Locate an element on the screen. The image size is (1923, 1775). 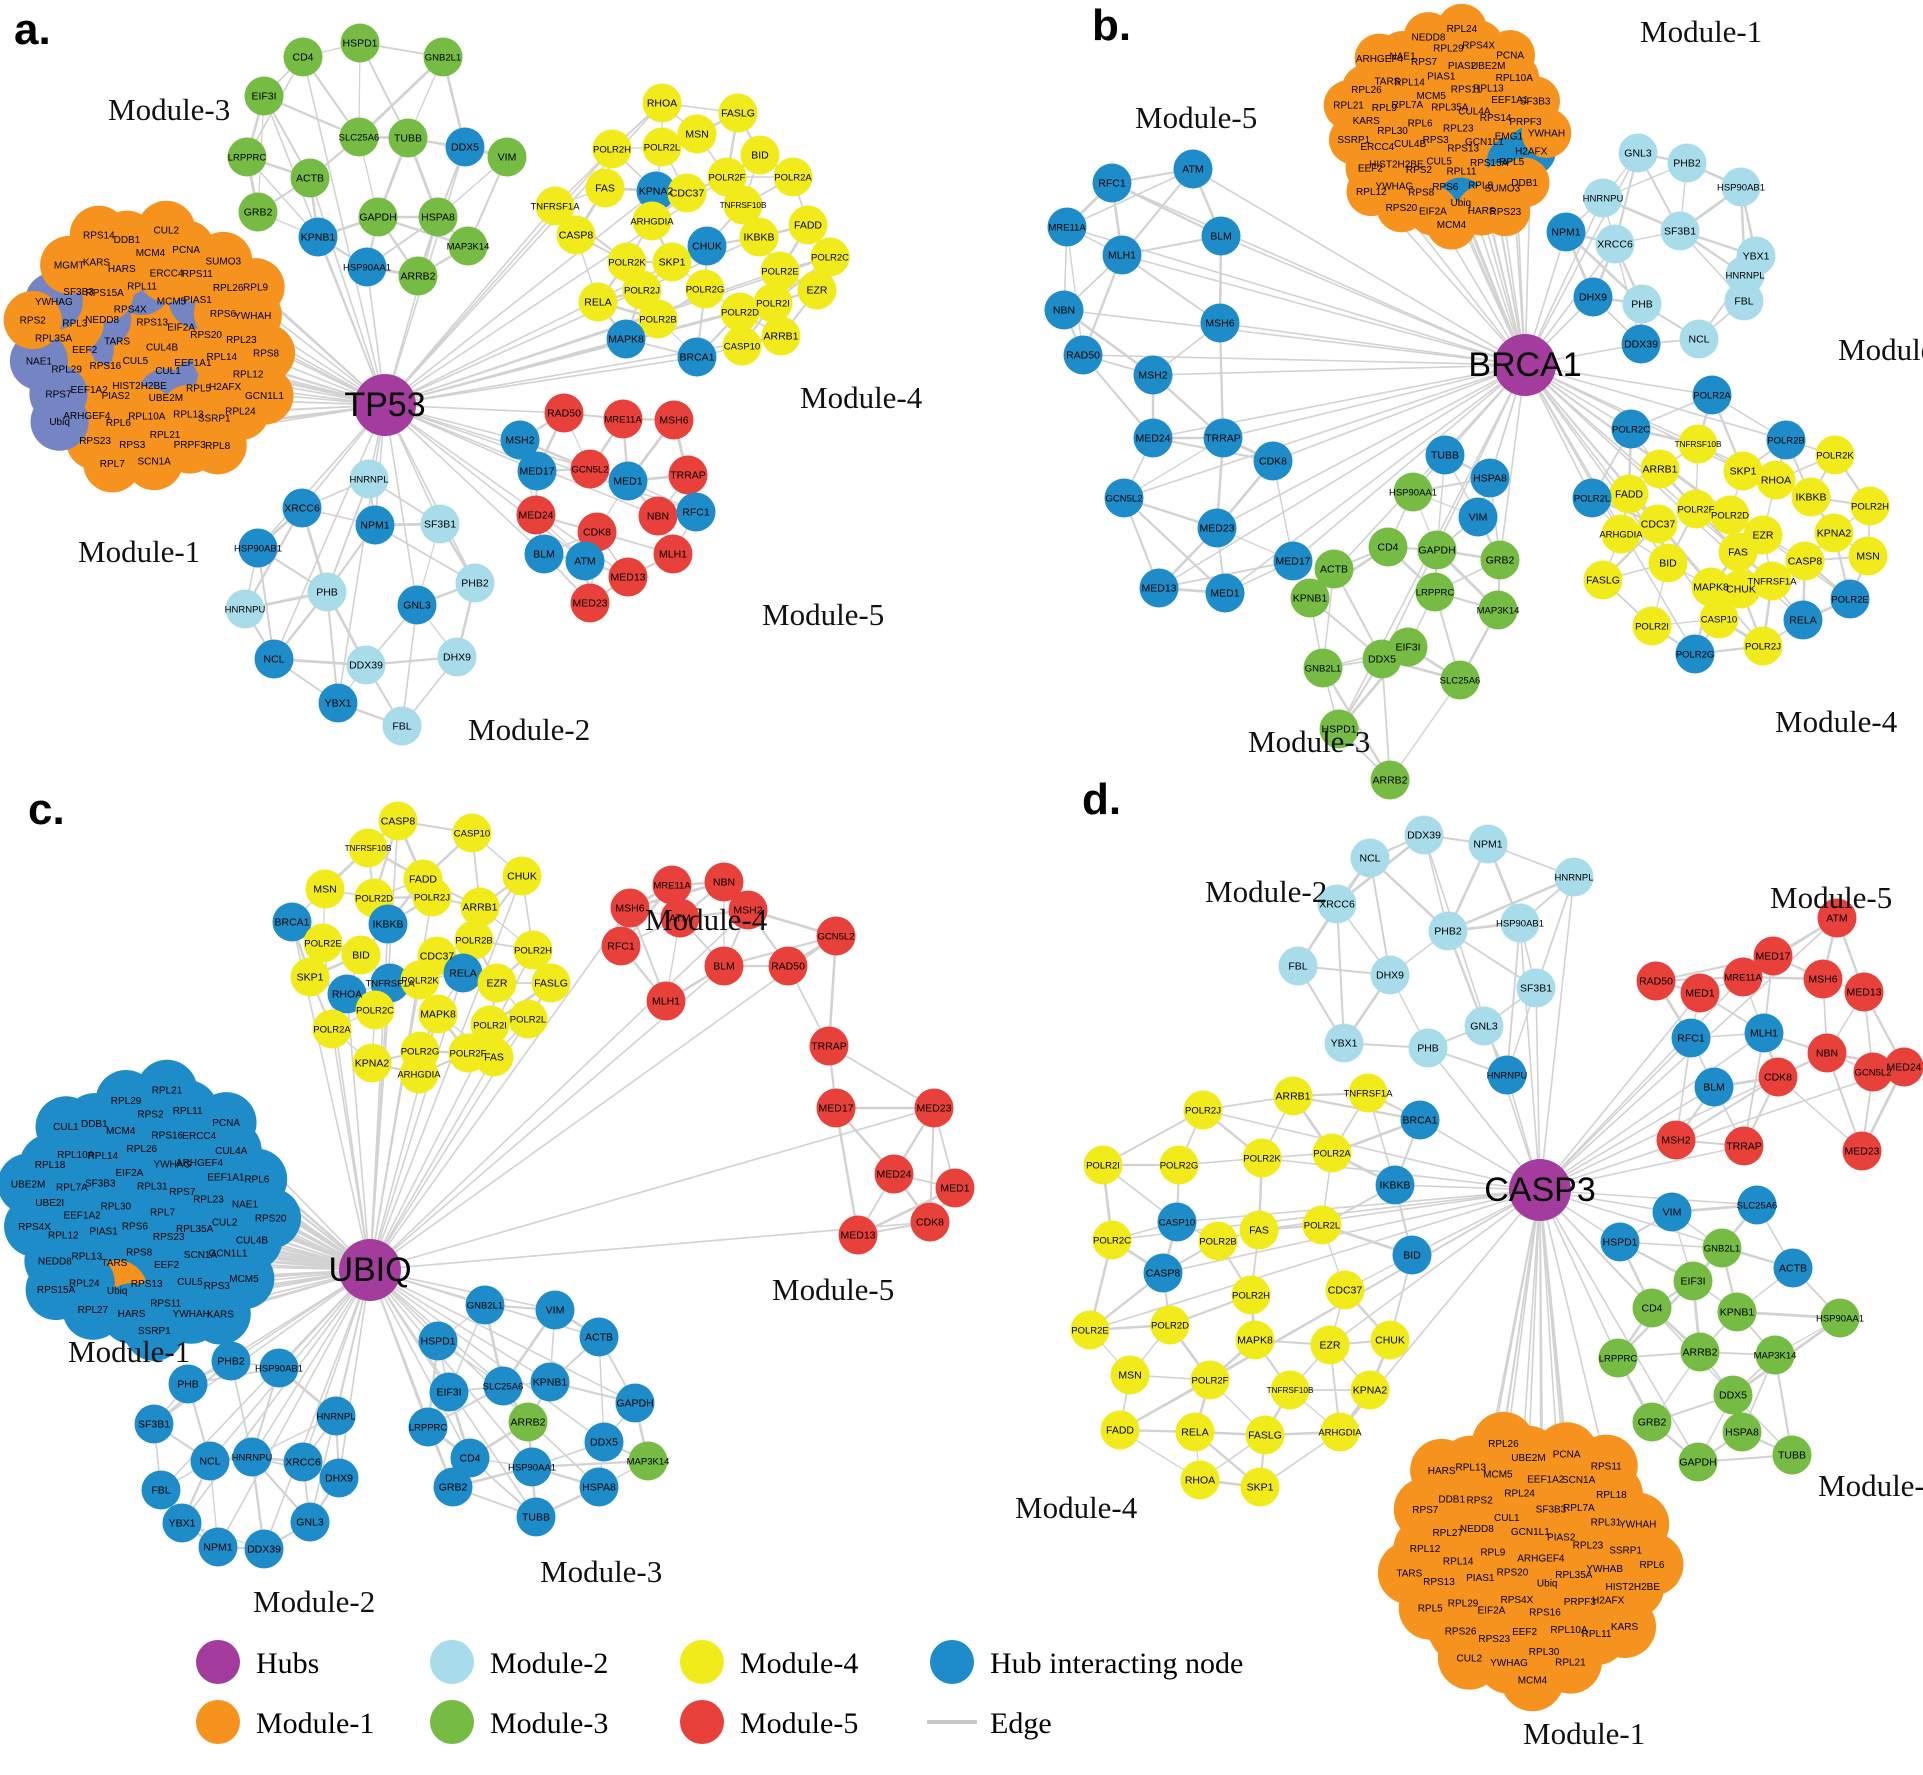
node-POLR2D is located at coordinates (1730, 515).